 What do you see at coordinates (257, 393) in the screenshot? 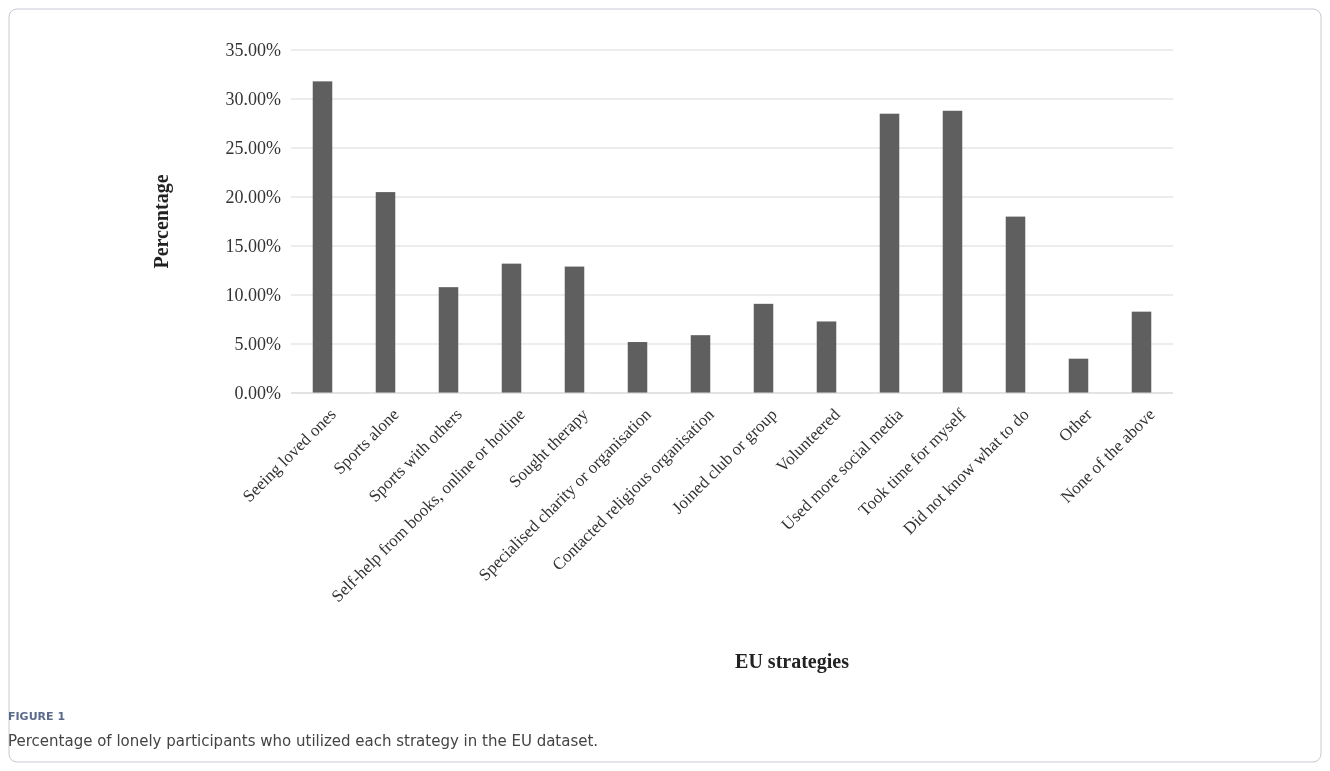
I see `y-tick-label: 0.00%` at bounding box center [257, 393].